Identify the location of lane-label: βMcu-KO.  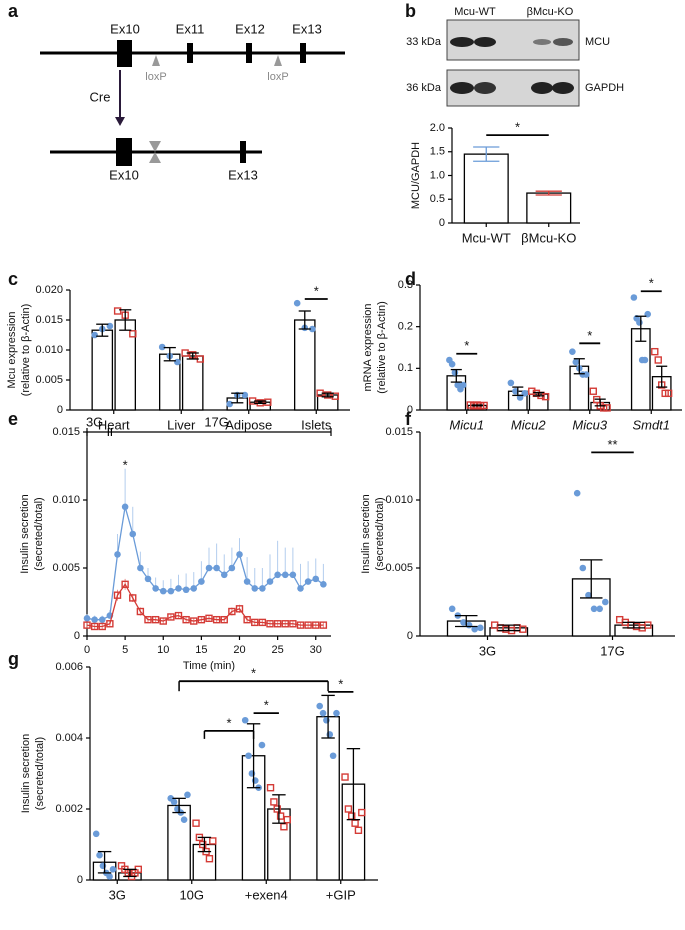
(550, 12).